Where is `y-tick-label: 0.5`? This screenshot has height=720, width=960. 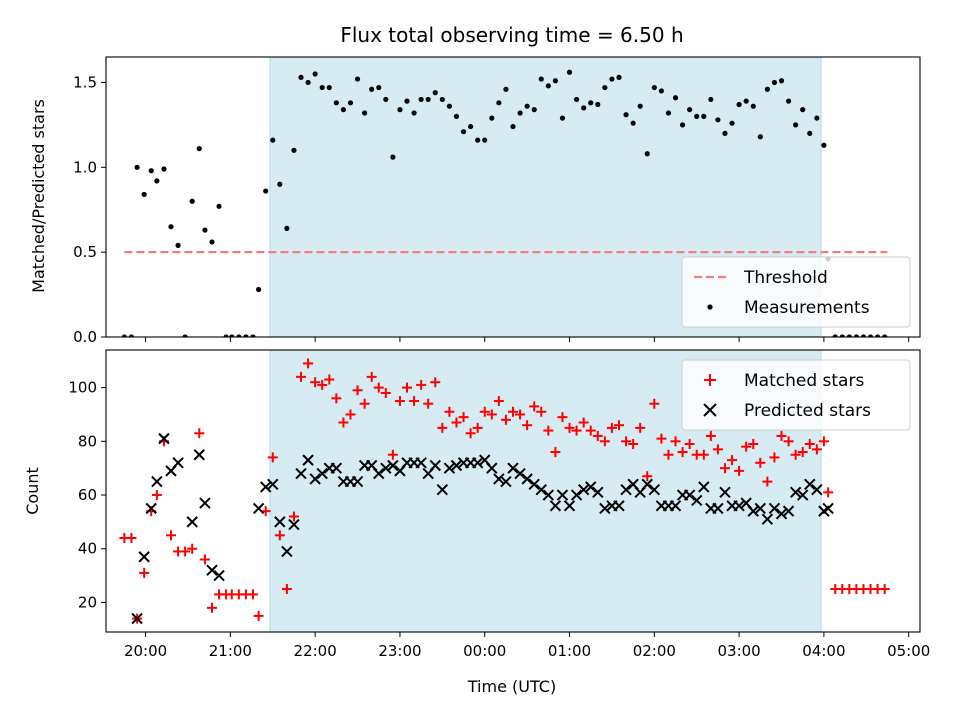 y-tick-label: 0.5 is located at coordinates (85, 252).